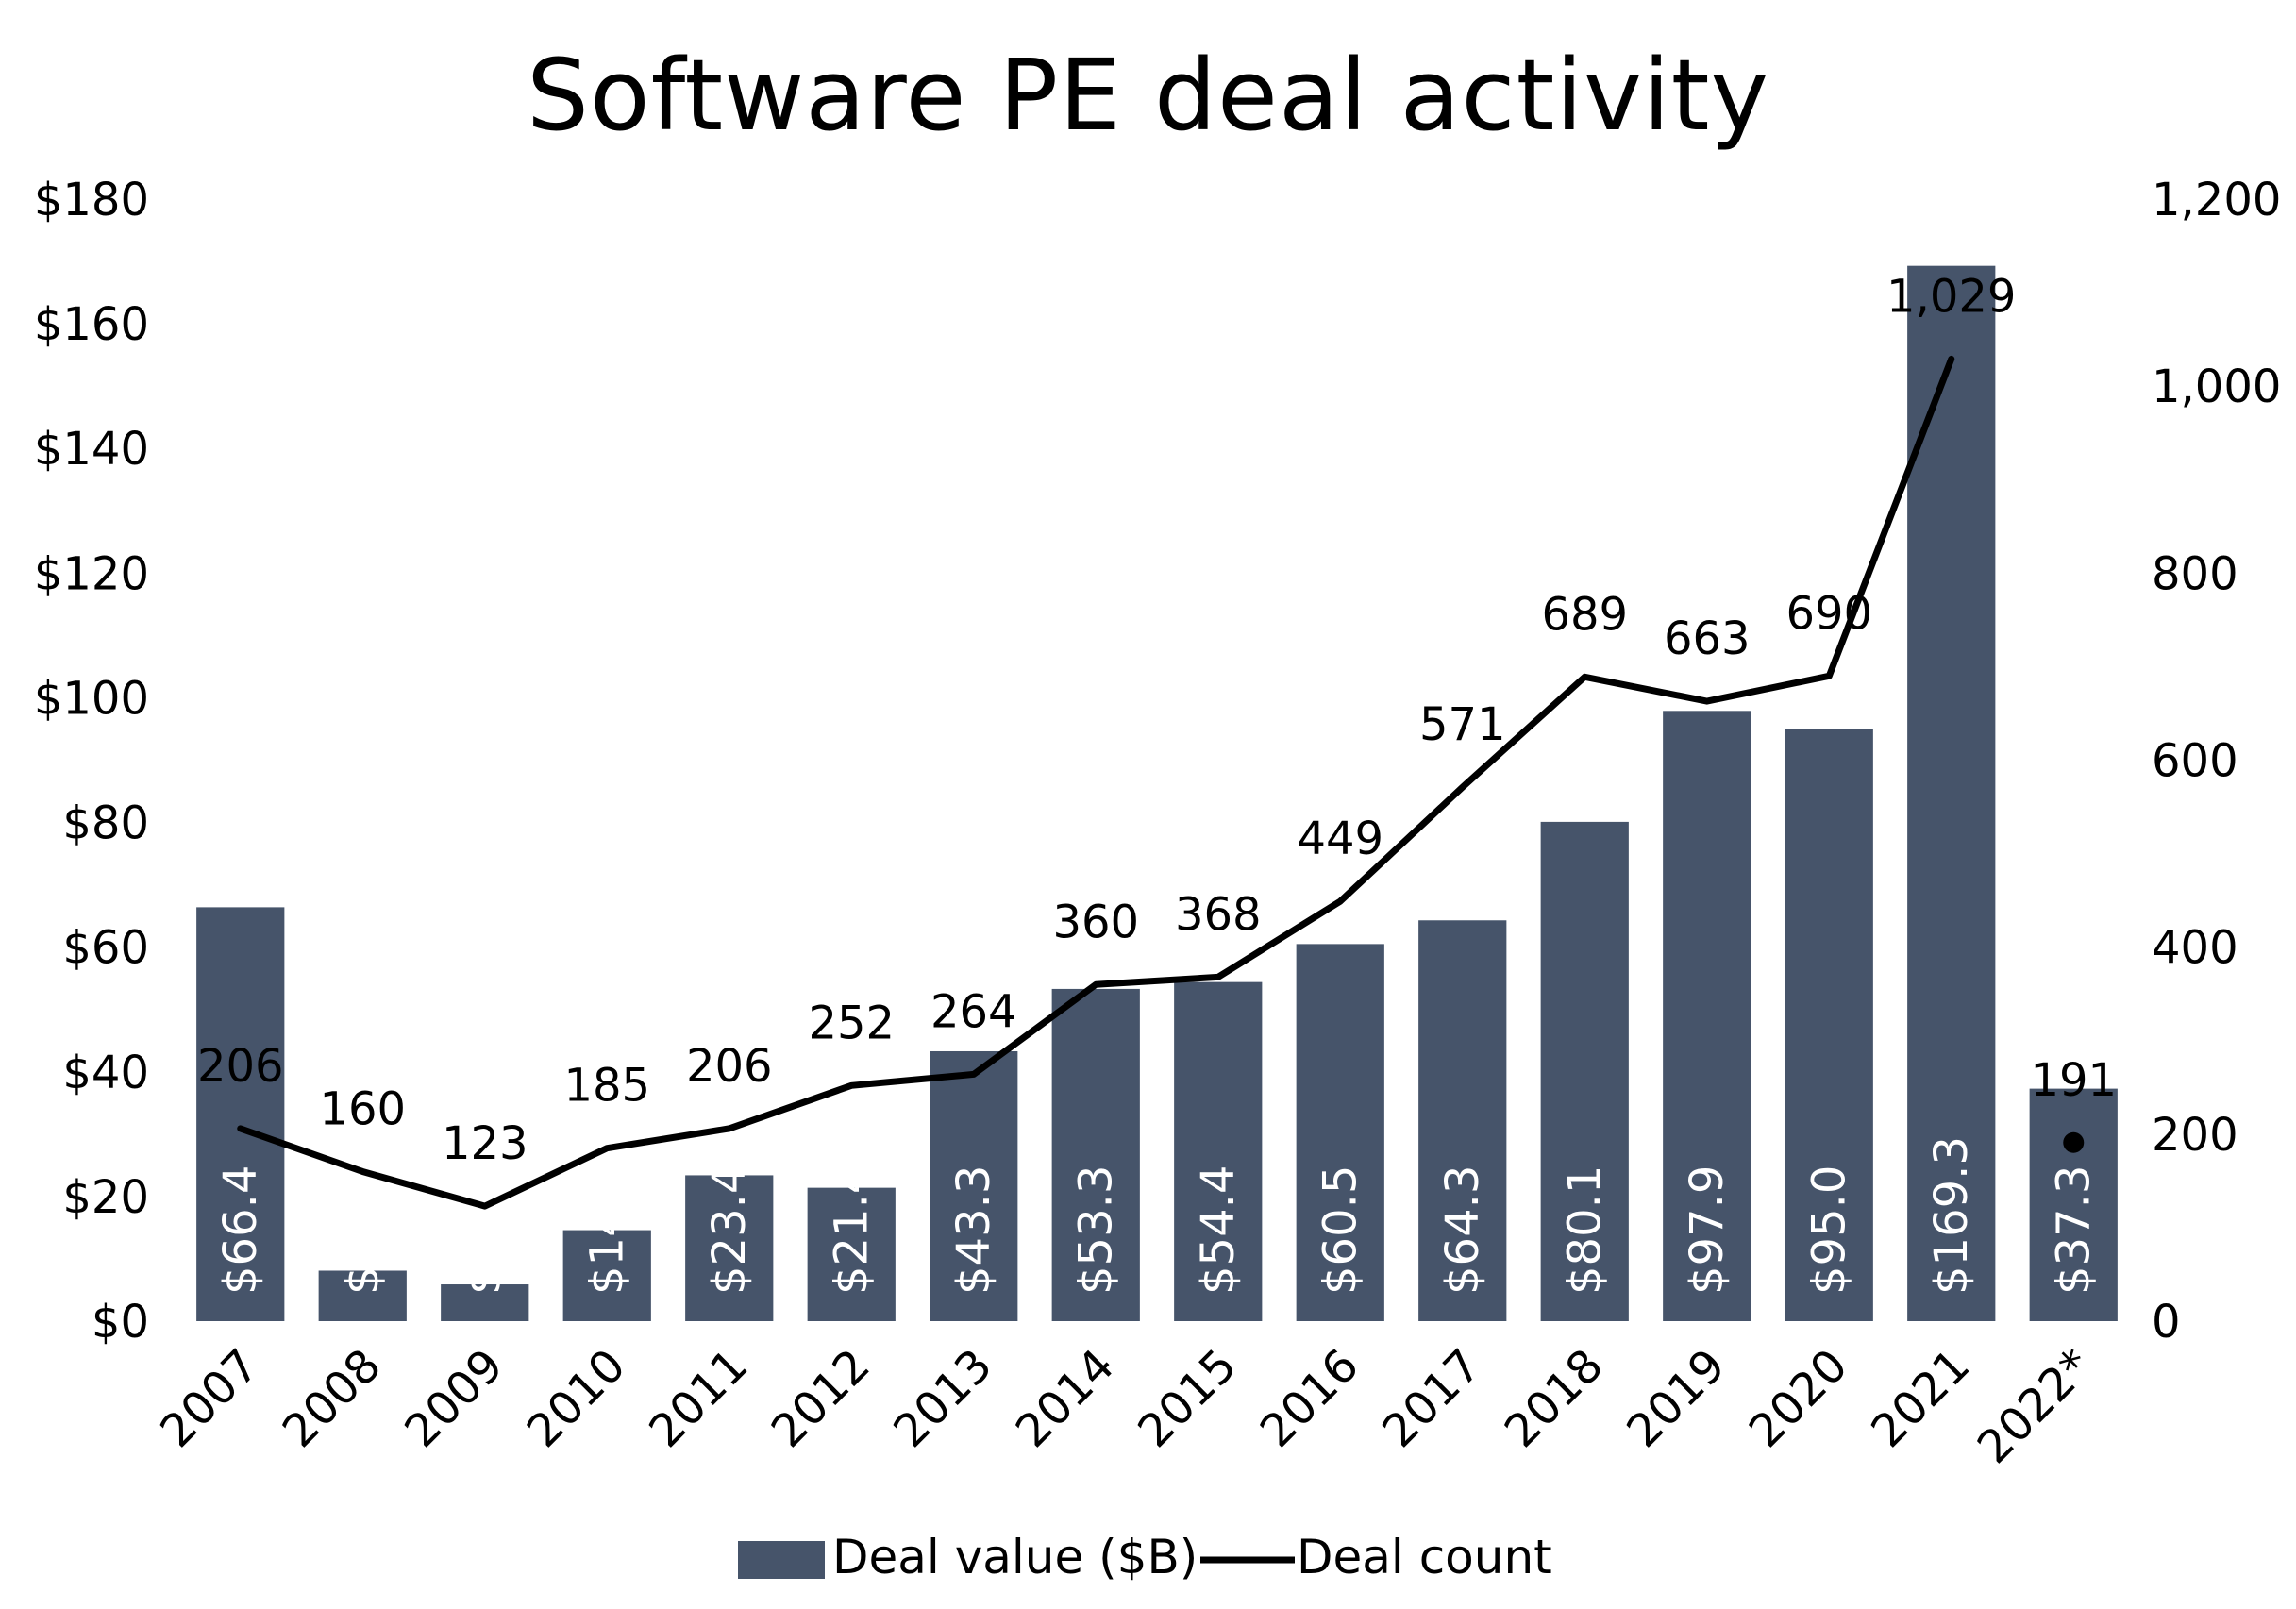 The width and height of the screenshot is (2296, 1609). What do you see at coordinates (2195, 761) in the screenshot?
I see `right-axis-tick-label: 600` at bounding box center [2195, 761].